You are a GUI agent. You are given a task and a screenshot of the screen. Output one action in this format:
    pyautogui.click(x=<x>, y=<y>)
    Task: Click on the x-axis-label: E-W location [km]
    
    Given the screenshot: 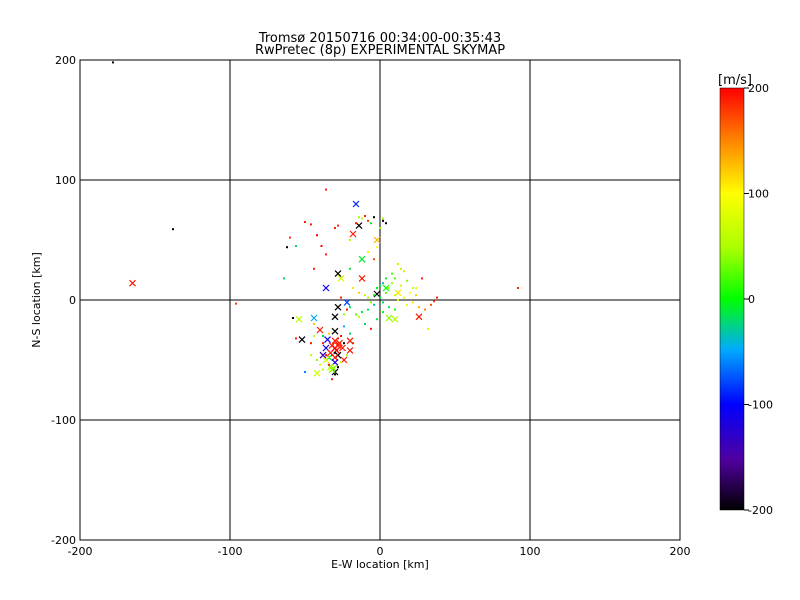 What is the action you would take?
    pyautogui.click(x=380, y=564)
    